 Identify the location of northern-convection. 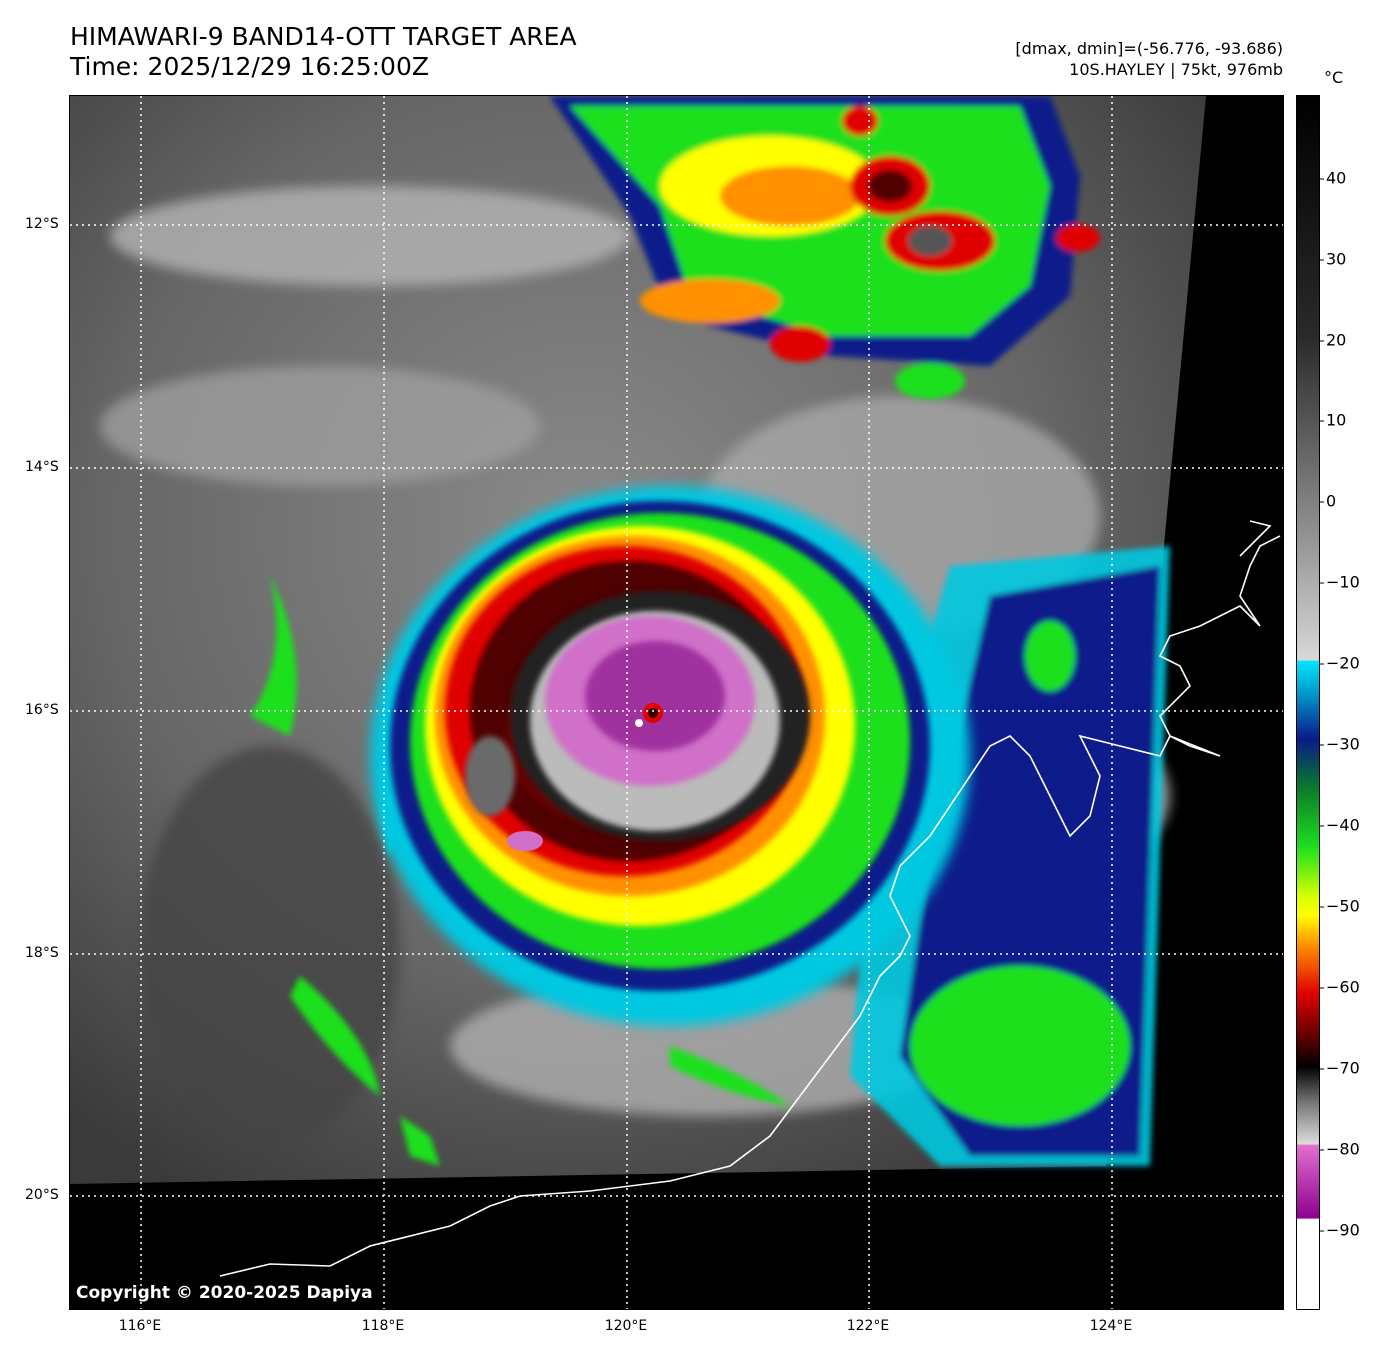
(825, 247).